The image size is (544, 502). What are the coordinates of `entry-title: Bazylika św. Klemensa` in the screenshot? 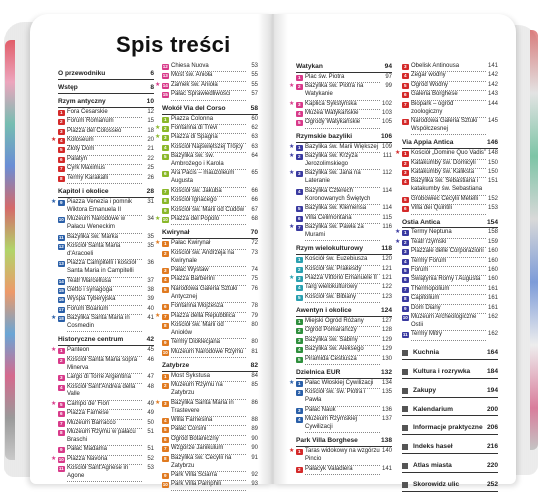 It's located at (342, 210).